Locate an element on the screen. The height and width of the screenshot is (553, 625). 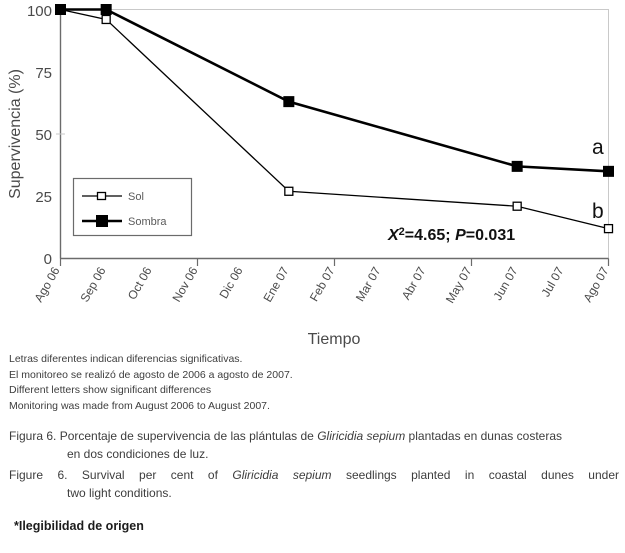
x-tick-label-6: Feb 07 is located at coordinates (322, 284).